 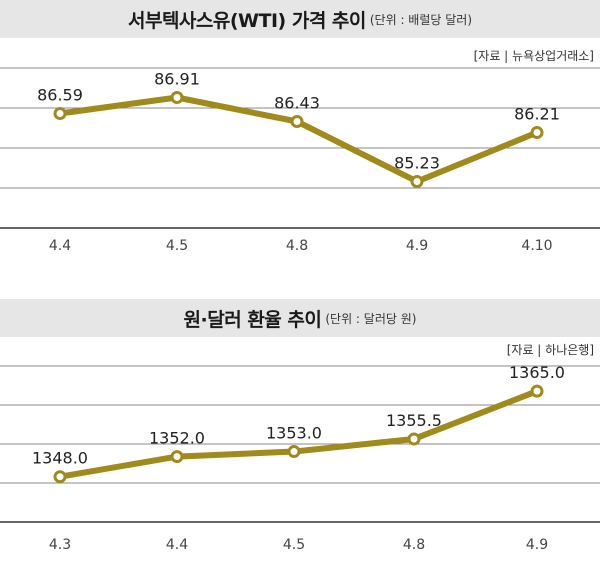 I want to click on wti-data-label: 86.59, so click(x=60, y=95).